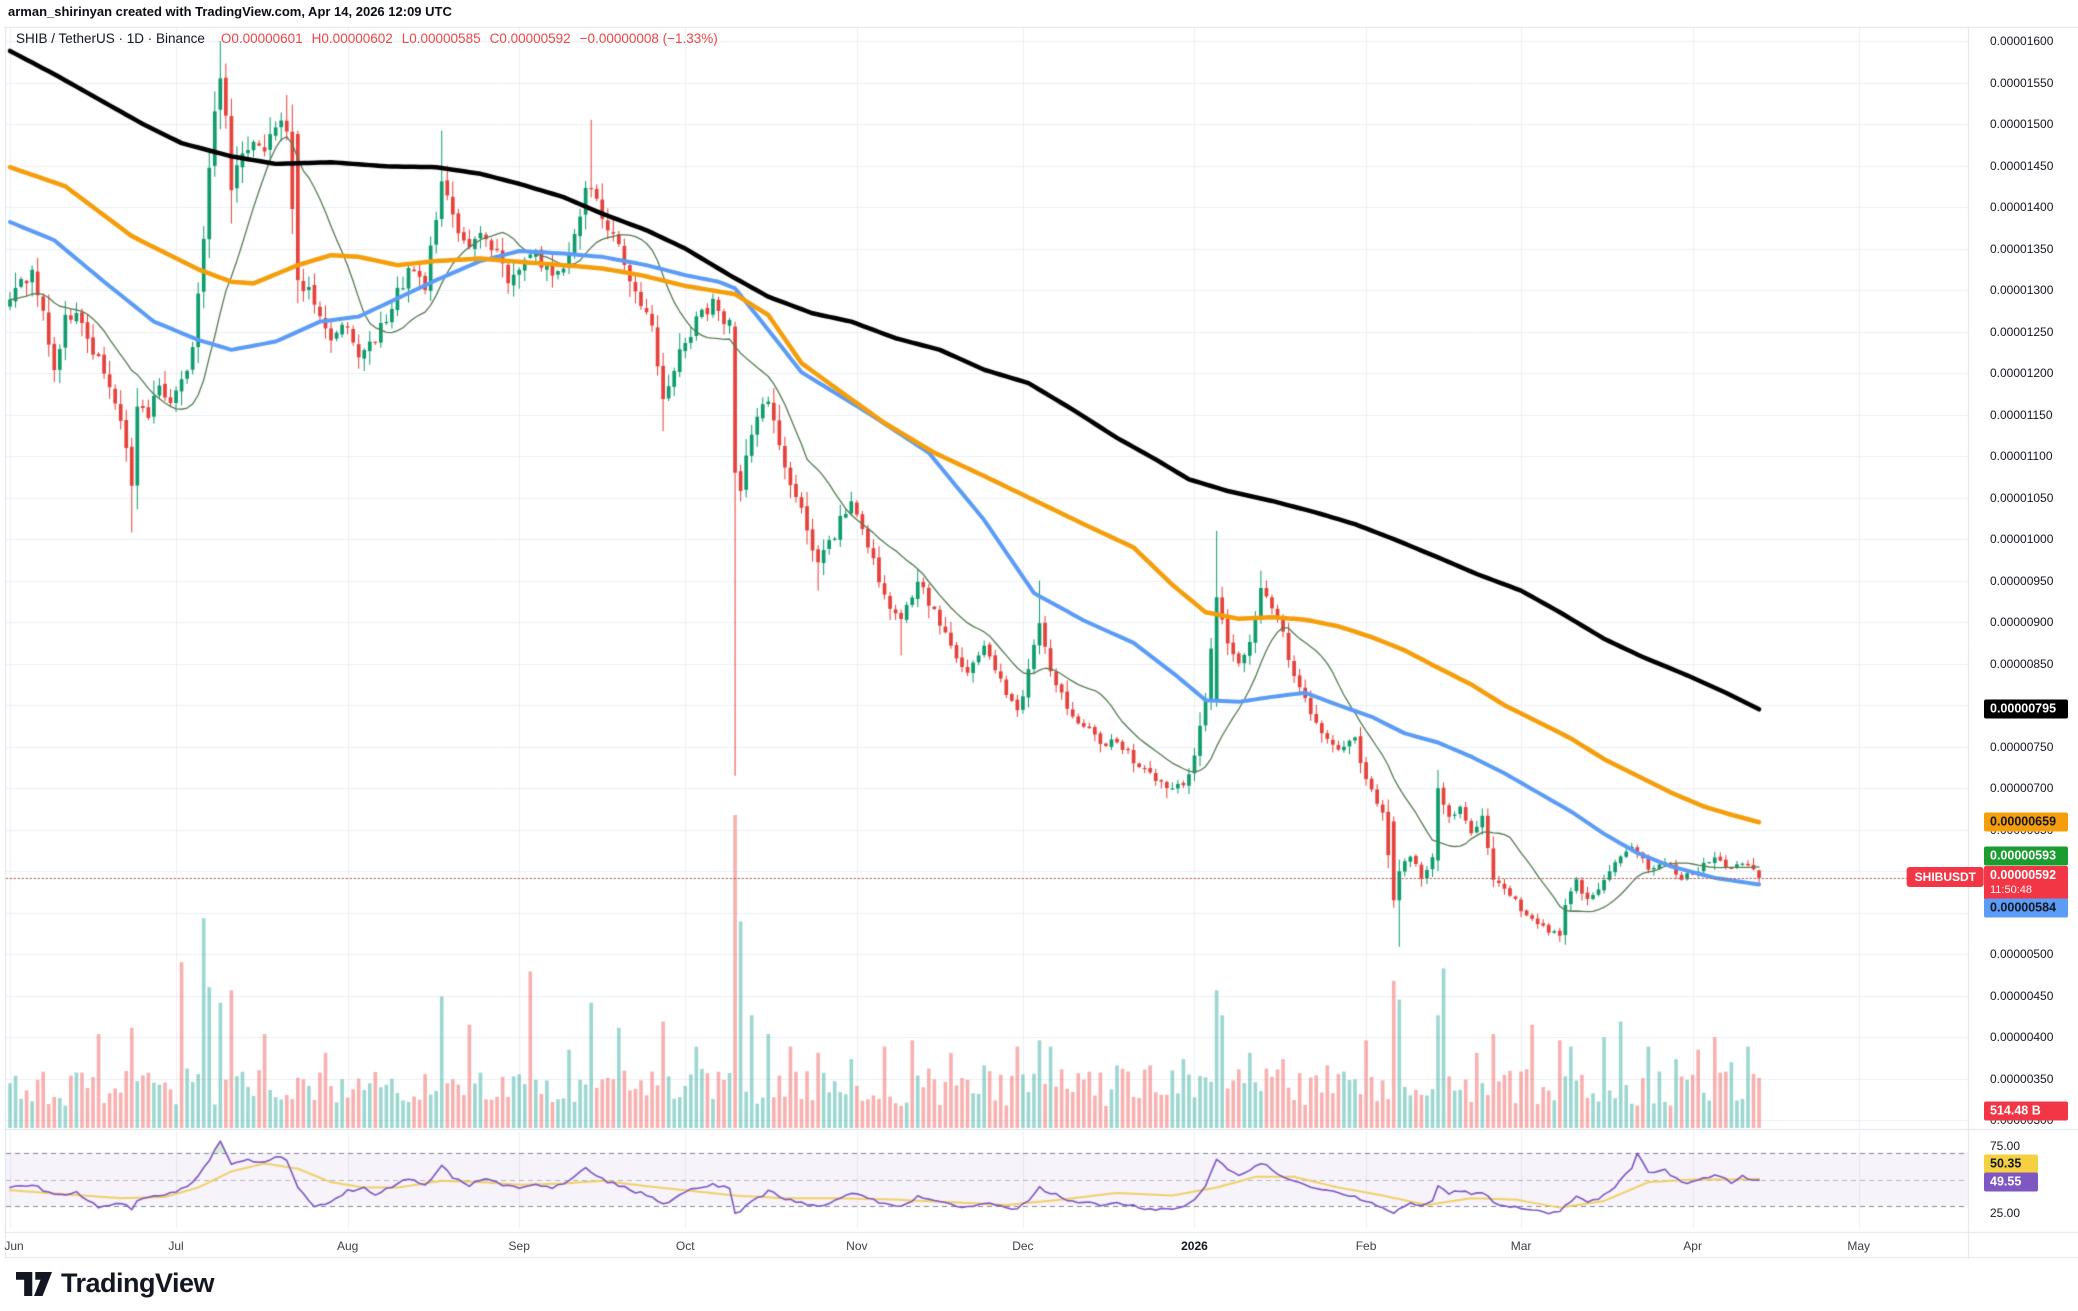 The height and width of the screenshot is (1311, 2078). What do you see at coordinates (2021, 456) in the screenshot?
I see `price-axis-label: 0.00001100` at bounding box center [2021, 456].